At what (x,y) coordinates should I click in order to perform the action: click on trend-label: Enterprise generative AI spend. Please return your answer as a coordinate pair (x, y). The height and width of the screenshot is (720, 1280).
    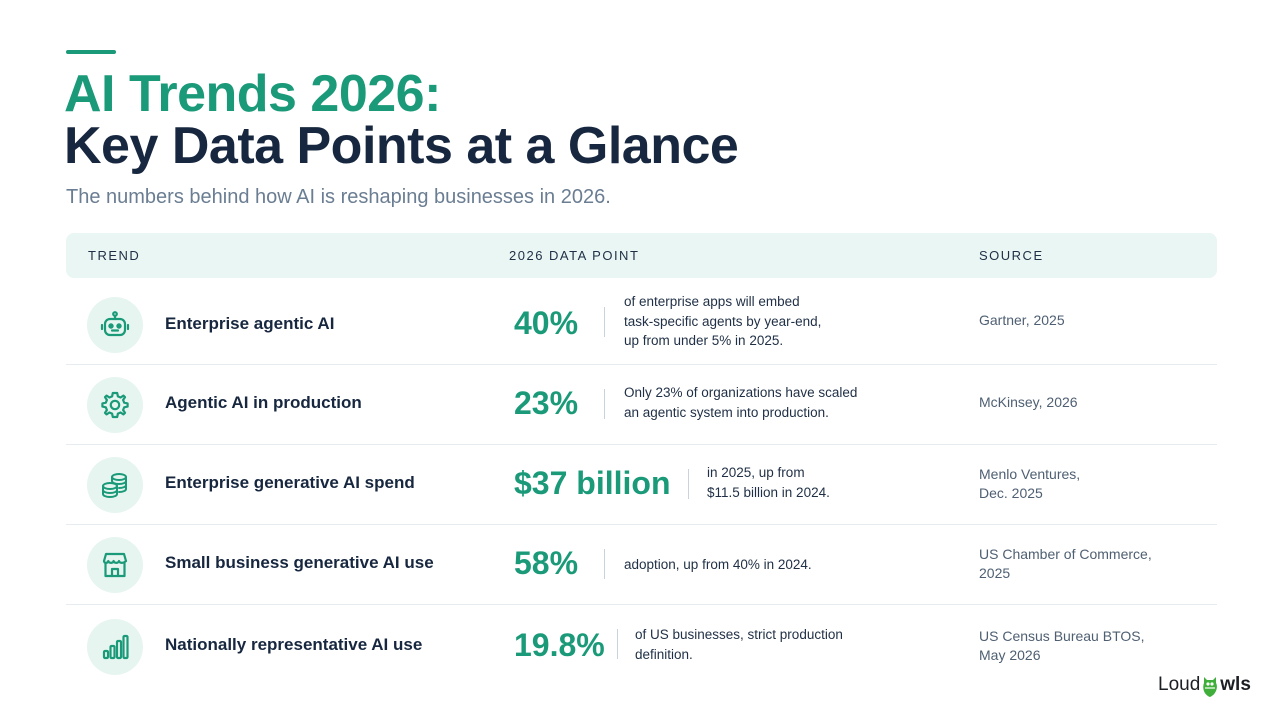
    Looking at the image, I should click on (290, 482).